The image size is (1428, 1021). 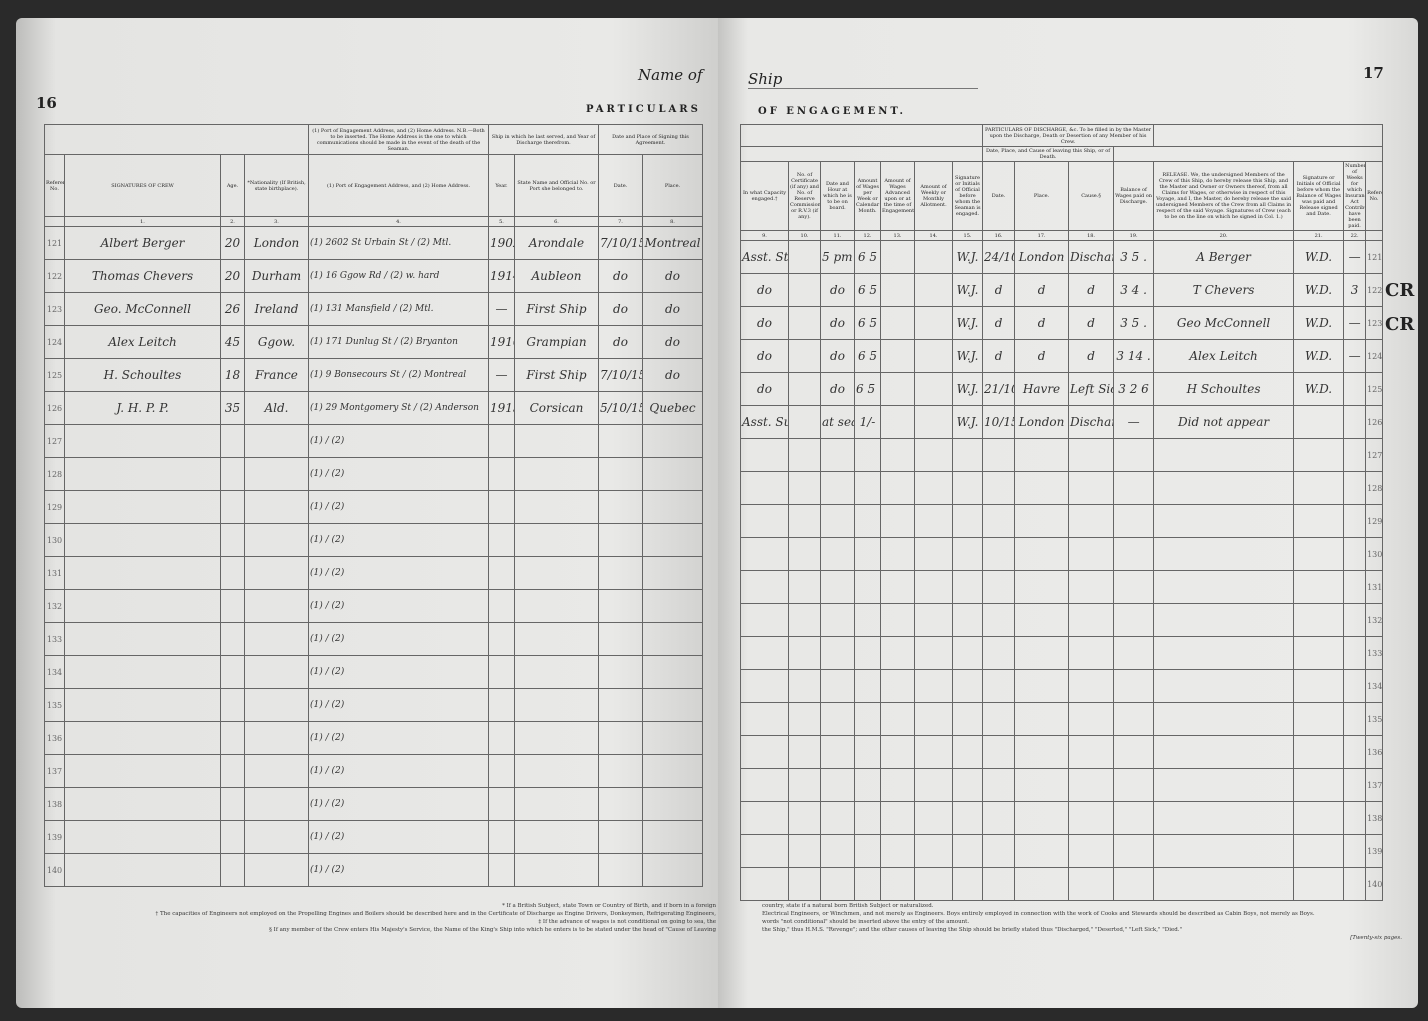 What do you see at coordinates (1134, 389) in the screenshot?
I see `table-cell: 3 2 6` at bounding box center [1134, 389].